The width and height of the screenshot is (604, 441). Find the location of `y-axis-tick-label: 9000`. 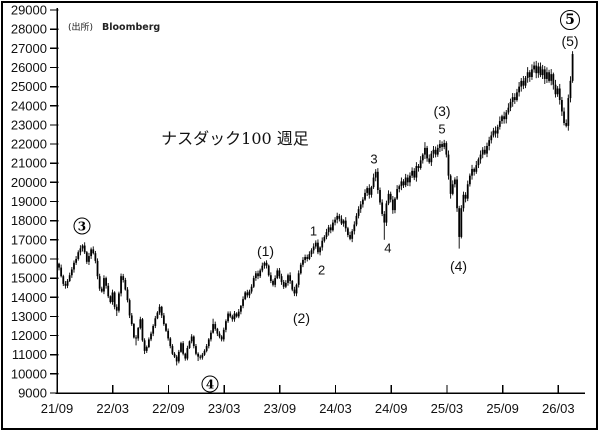

y-axis-tick-label: 9000 is located at coordinates (32, 393).